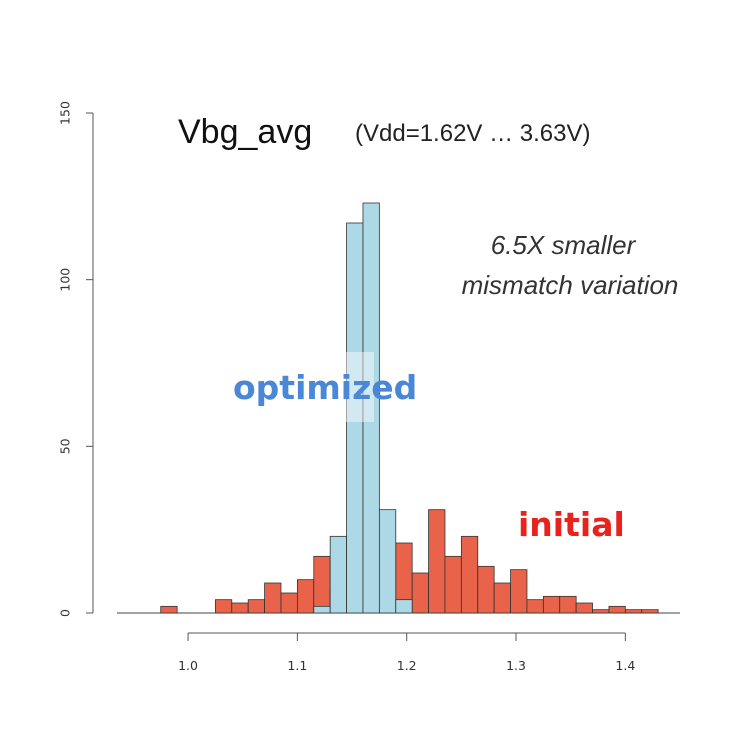 The height and width of the screenshot is (750, 750). What do you see at coordinates (76, 359) in the screenshot?
I see `y-axis: 0 50 100 150` at bounding box center [76, 359].